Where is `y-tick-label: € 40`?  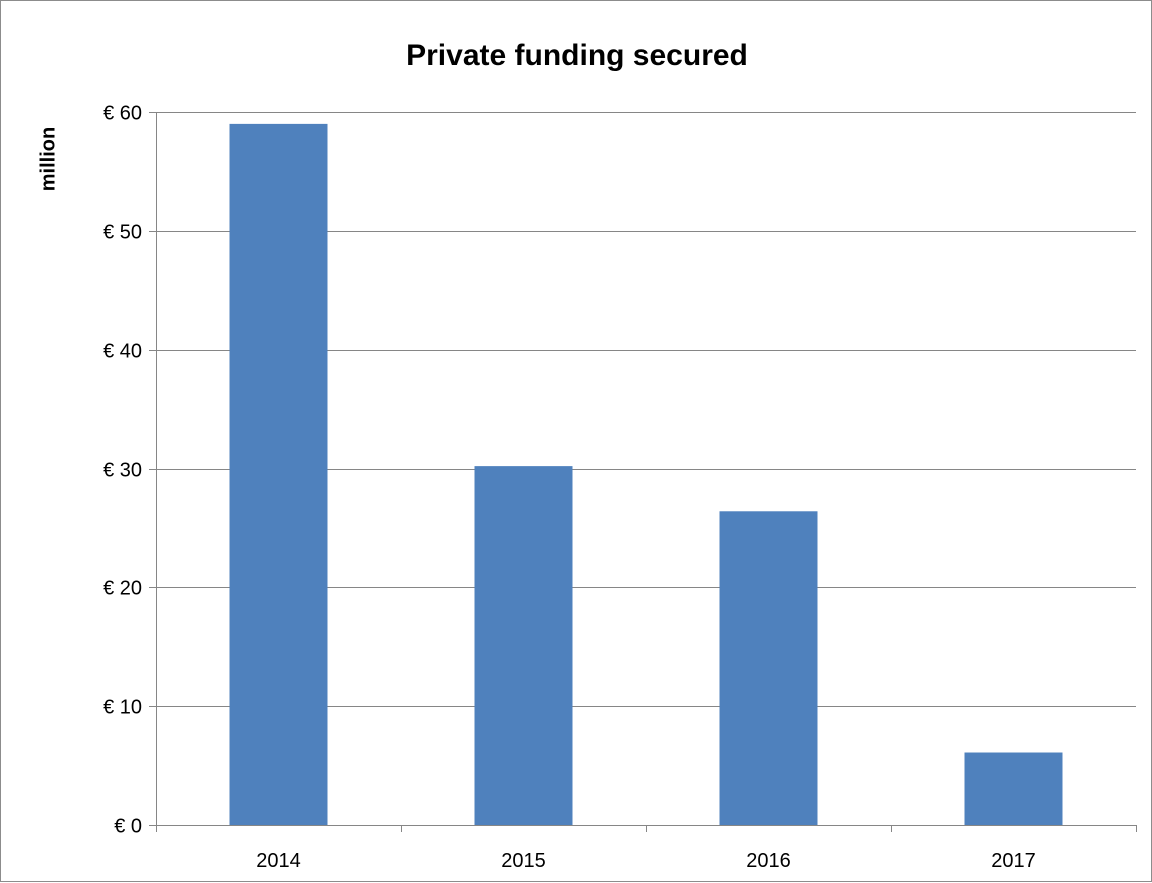 y-tick-label: € 40 is located at coordinates (122, 352).